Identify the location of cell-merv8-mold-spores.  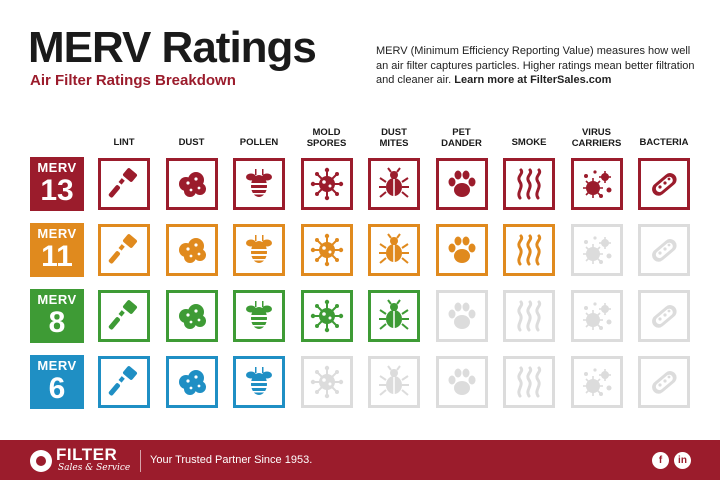
(326, 316).